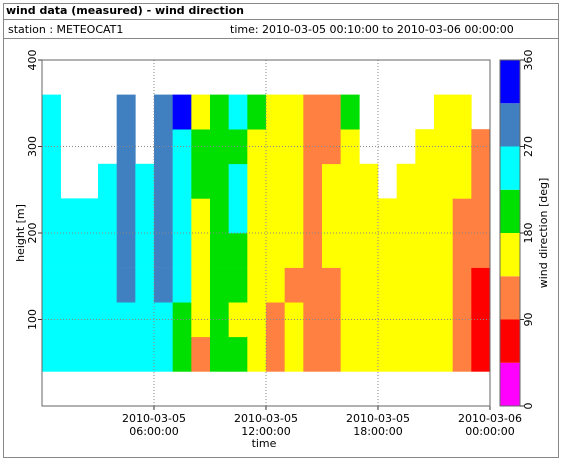 Image resolution: width=564 pixels, height=462 pixels. I want to click on y-tick-label: 300, so click(32, 146).